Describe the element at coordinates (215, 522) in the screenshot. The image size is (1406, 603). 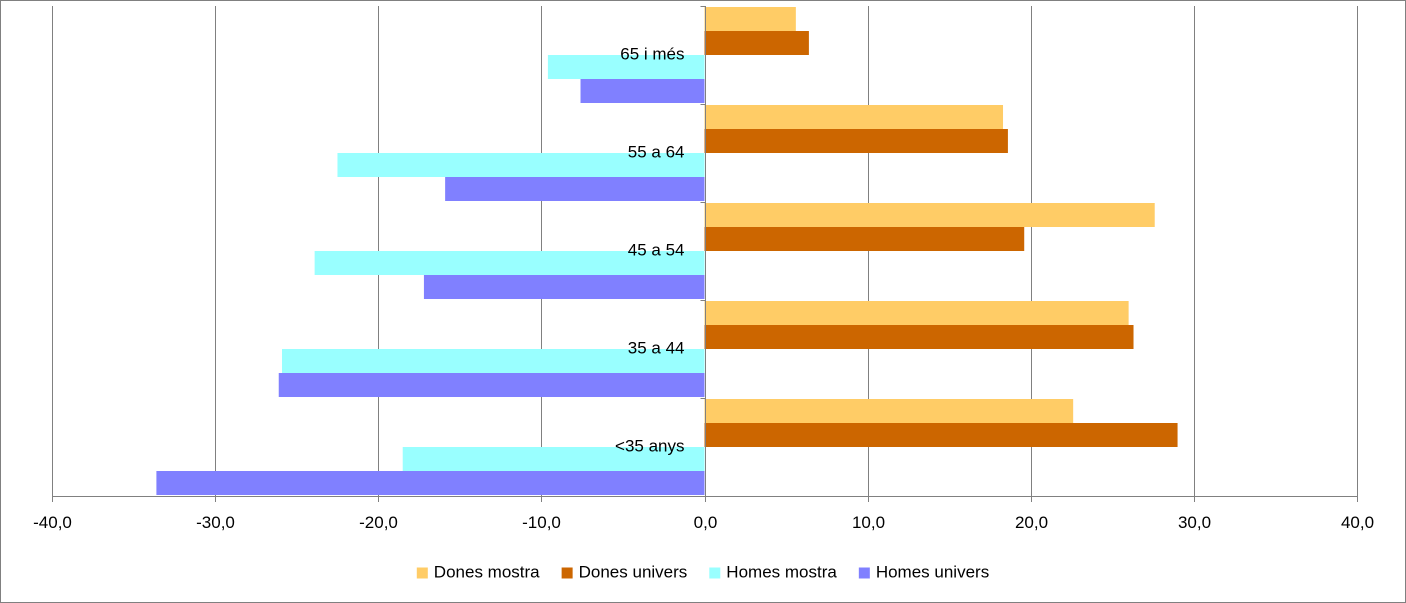
I see `x-tick-label: -30,0` at that location.